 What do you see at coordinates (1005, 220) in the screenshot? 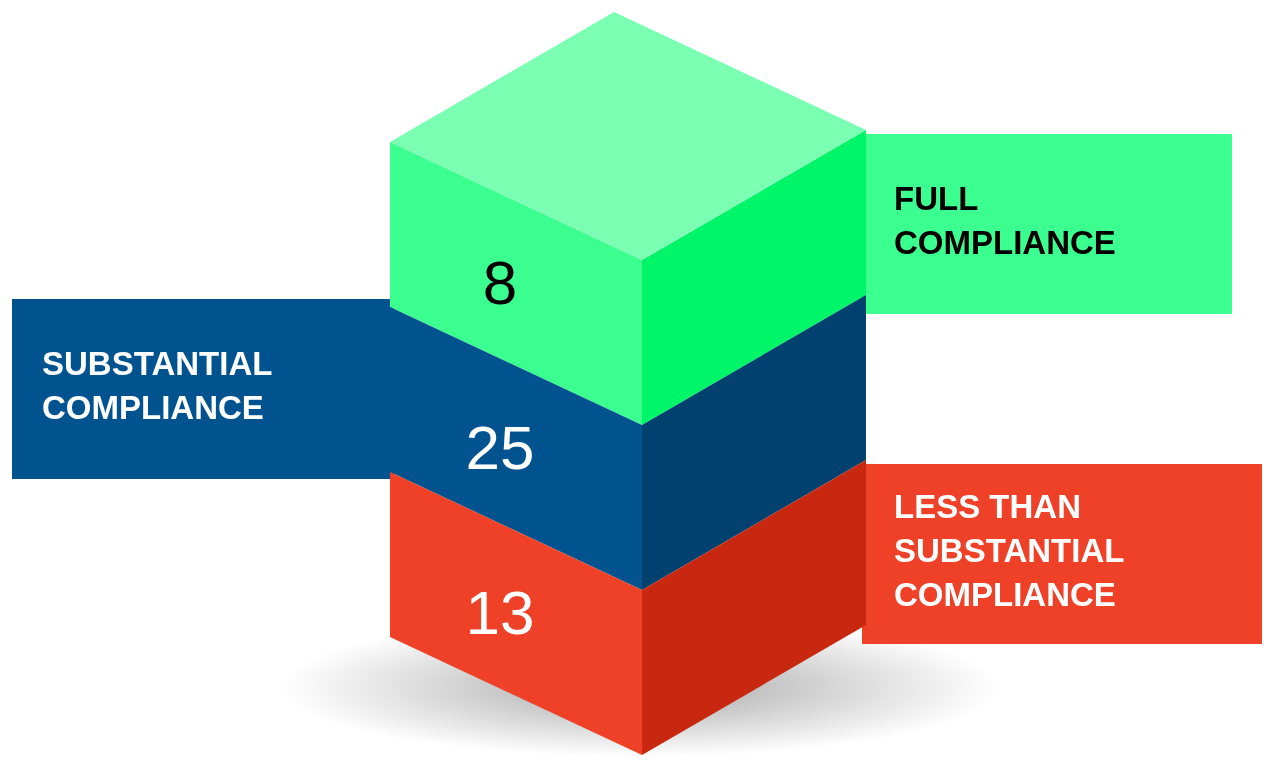
I see `category-label: FULL COMPLIANCE` at bounding box center [1005, 220].